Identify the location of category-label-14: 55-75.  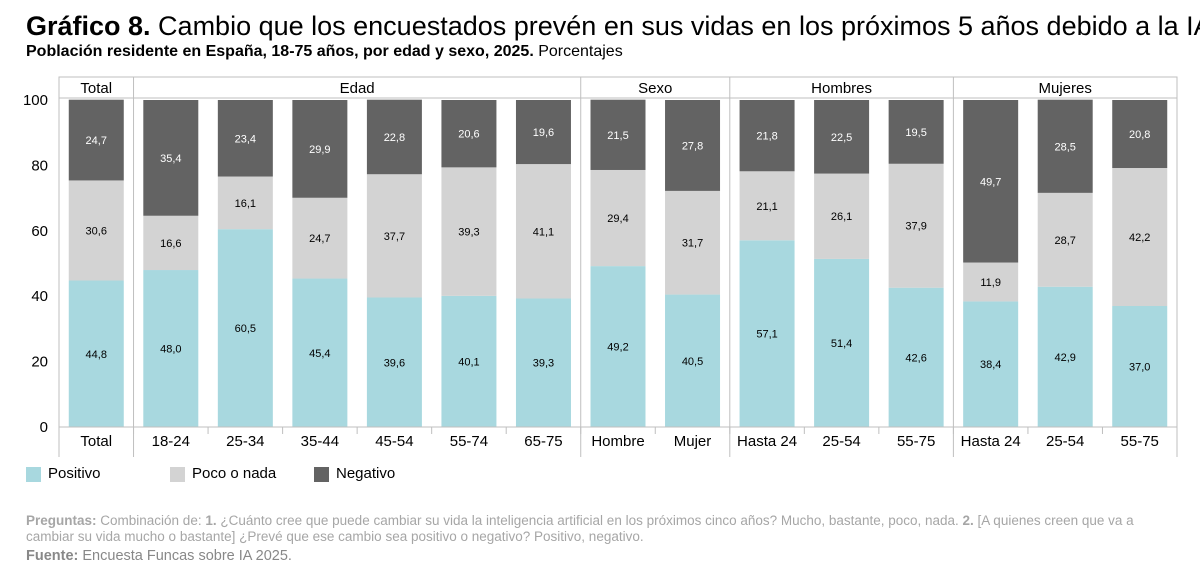
(1140, 441).